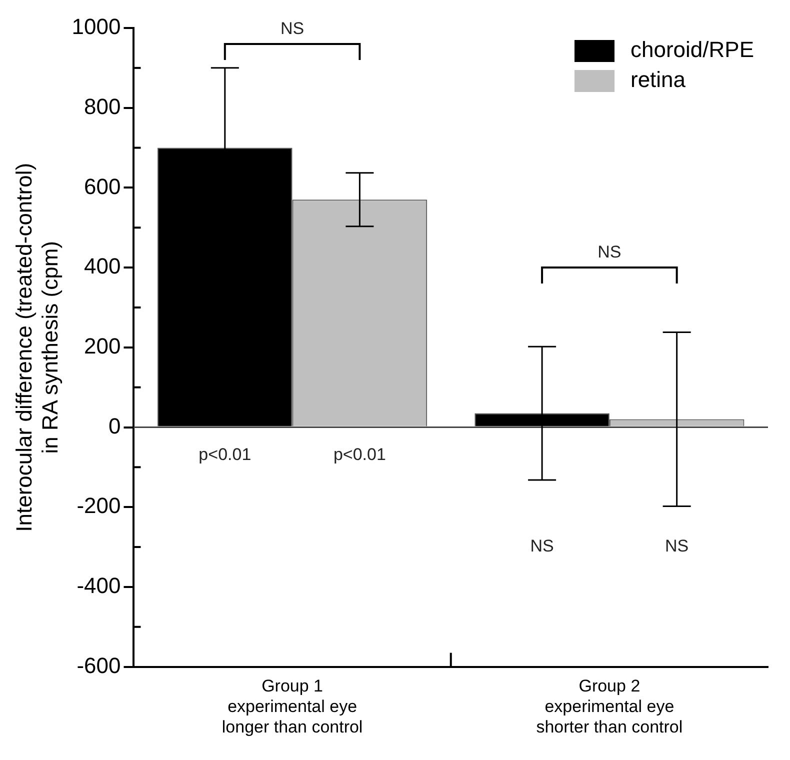  Describe the element at coordinates (96, 27) in the screenshot. I see `y-tick-label: 1000` at that location.